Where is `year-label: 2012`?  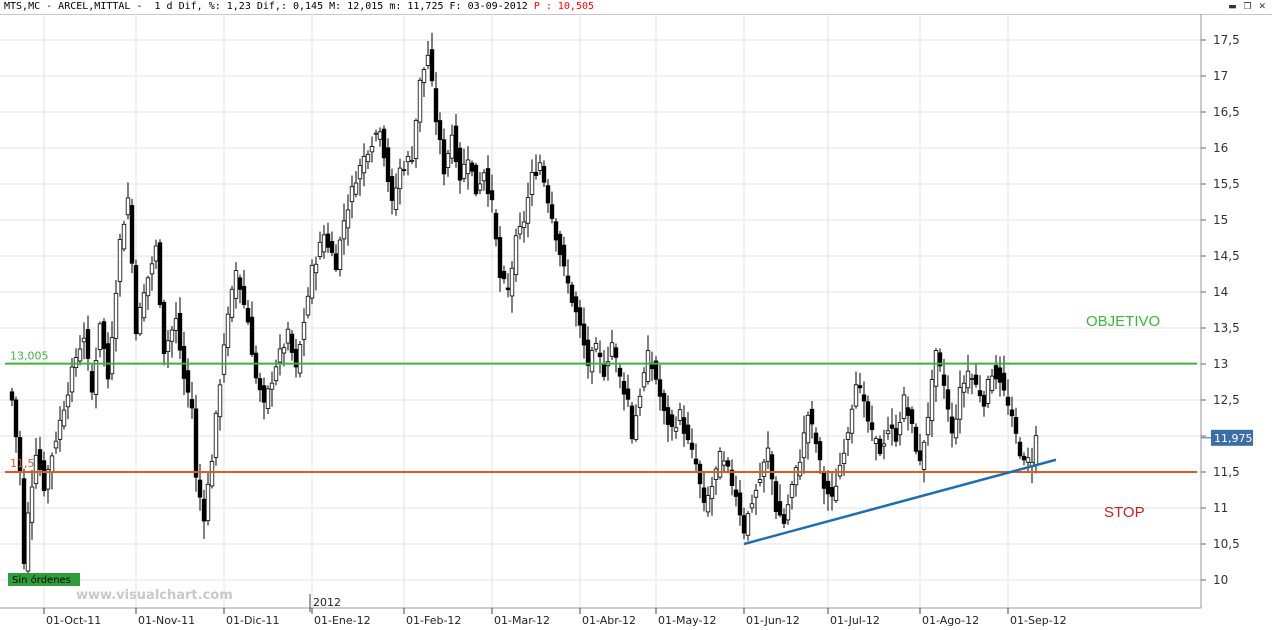
year-label: 2012 is located at coordinates (327, 602).